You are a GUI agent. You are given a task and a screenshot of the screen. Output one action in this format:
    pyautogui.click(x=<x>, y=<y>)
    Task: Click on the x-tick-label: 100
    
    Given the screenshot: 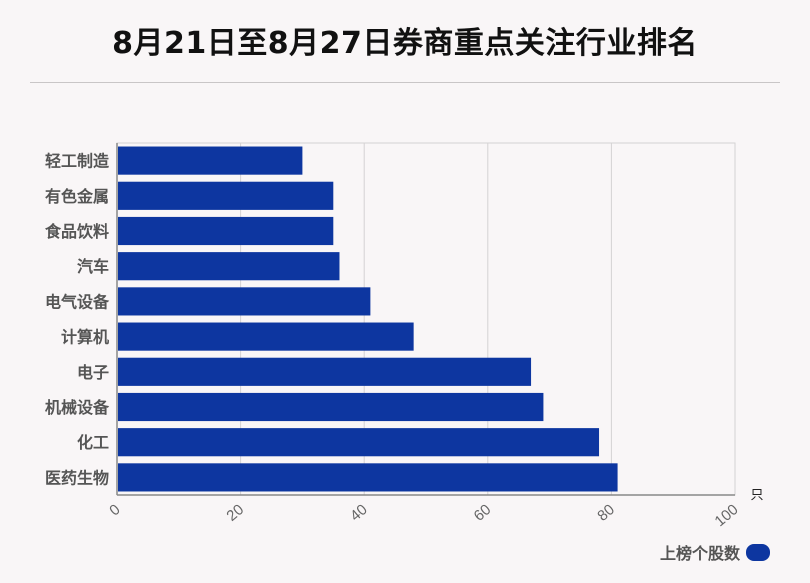 What is the action you would take?
    pyautogui.click(x=726, y=515)
    